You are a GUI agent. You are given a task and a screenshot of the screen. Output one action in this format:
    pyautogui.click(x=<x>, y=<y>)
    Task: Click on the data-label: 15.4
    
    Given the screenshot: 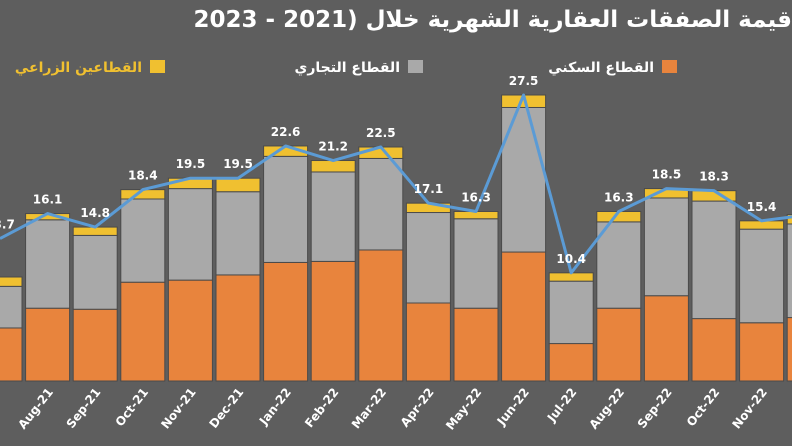 What is the action you would take?
    pyautogui.click(x=762, y=207)
    